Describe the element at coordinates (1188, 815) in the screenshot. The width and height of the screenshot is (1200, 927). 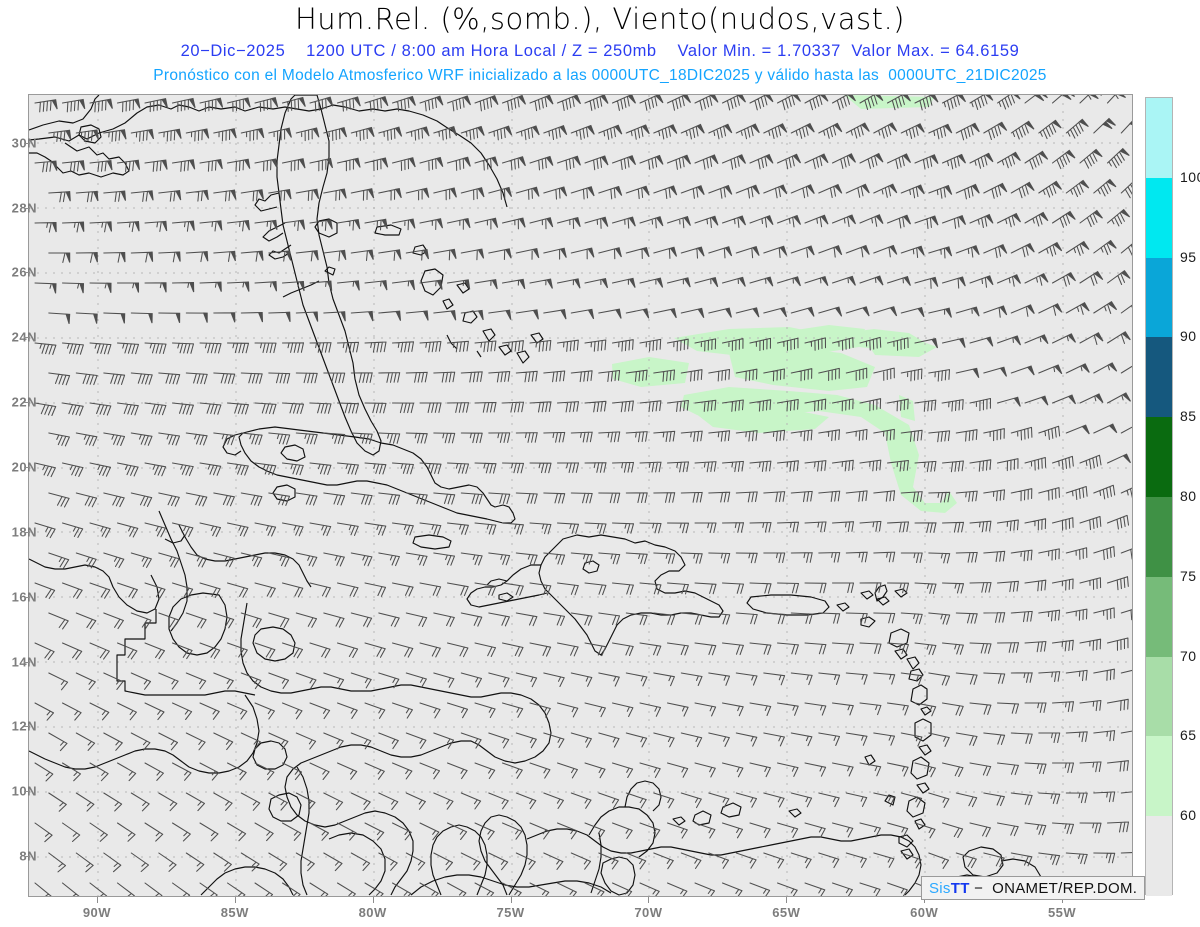
I see `colorbar-tick-60: 60` at that location.